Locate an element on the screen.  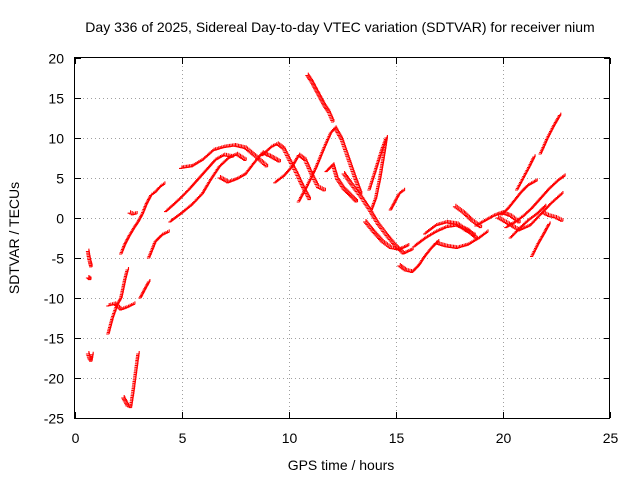
y-axis-title: SDTVAR / TECUs is located at coordinates (14, 238).